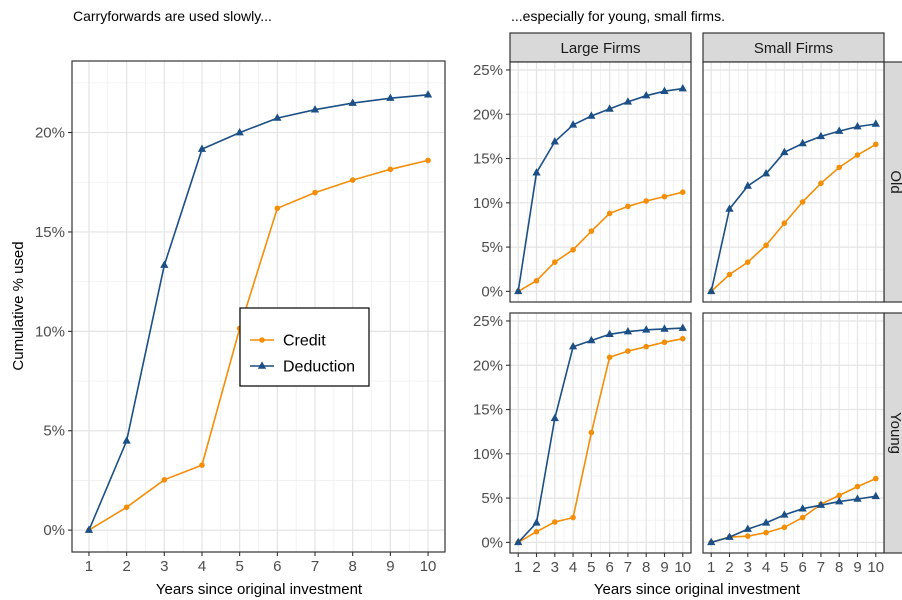 The width and height of the screenshot is (902, 600). Describe the element at coordinates (573, 567) in the screenshot. I see `facet-young-large-x-tick-label: 4` at that location.